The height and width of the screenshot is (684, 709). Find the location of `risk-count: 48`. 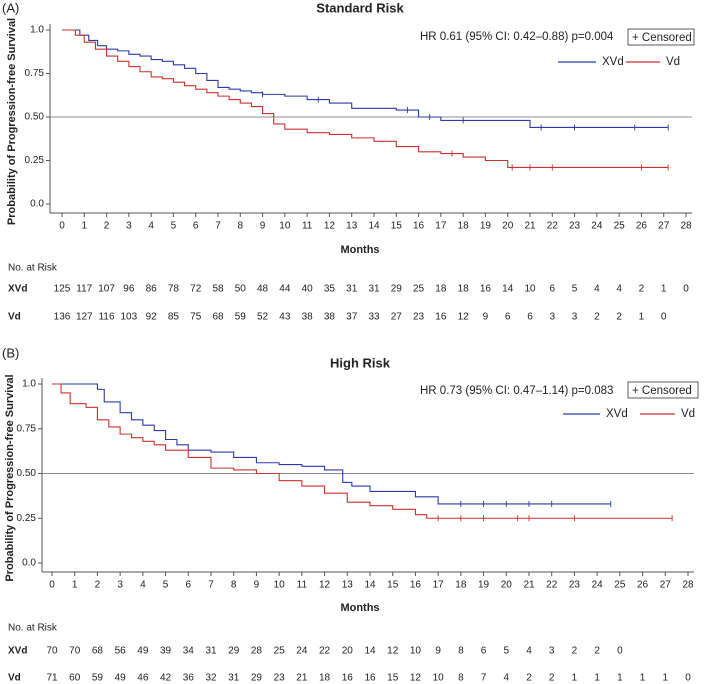

risk-count: 48 is located at coordinates (263, 289).